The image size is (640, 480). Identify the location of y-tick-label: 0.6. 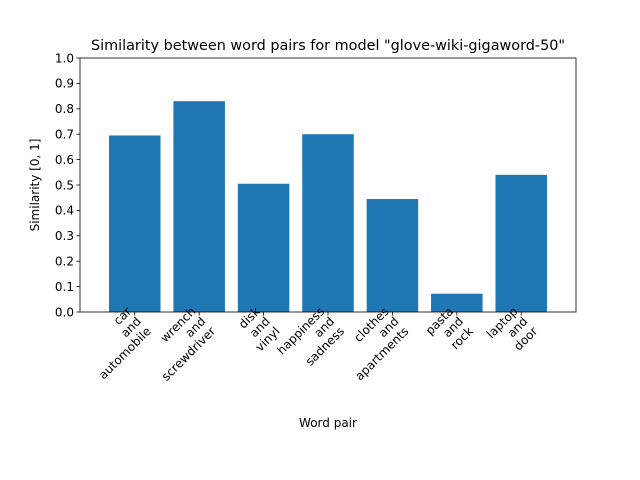
(64, 160).